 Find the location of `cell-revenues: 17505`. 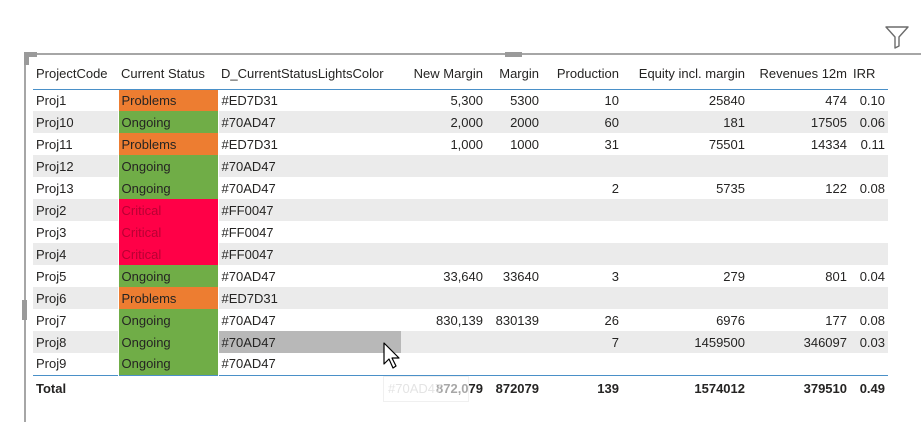

cell-revenues: 17505 is located at coordinates (799, 122).